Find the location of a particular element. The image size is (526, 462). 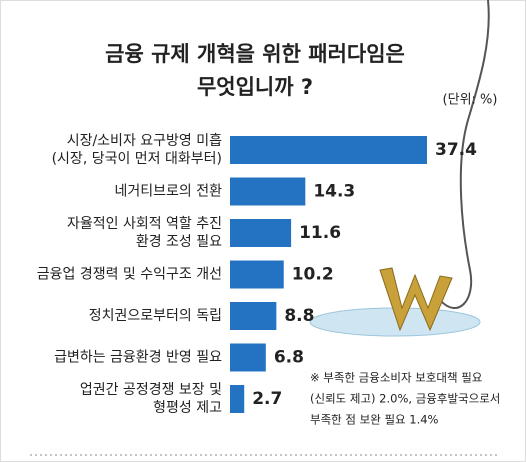

category-label: 환경 조성 필요 is located at coordinates (179, 242).